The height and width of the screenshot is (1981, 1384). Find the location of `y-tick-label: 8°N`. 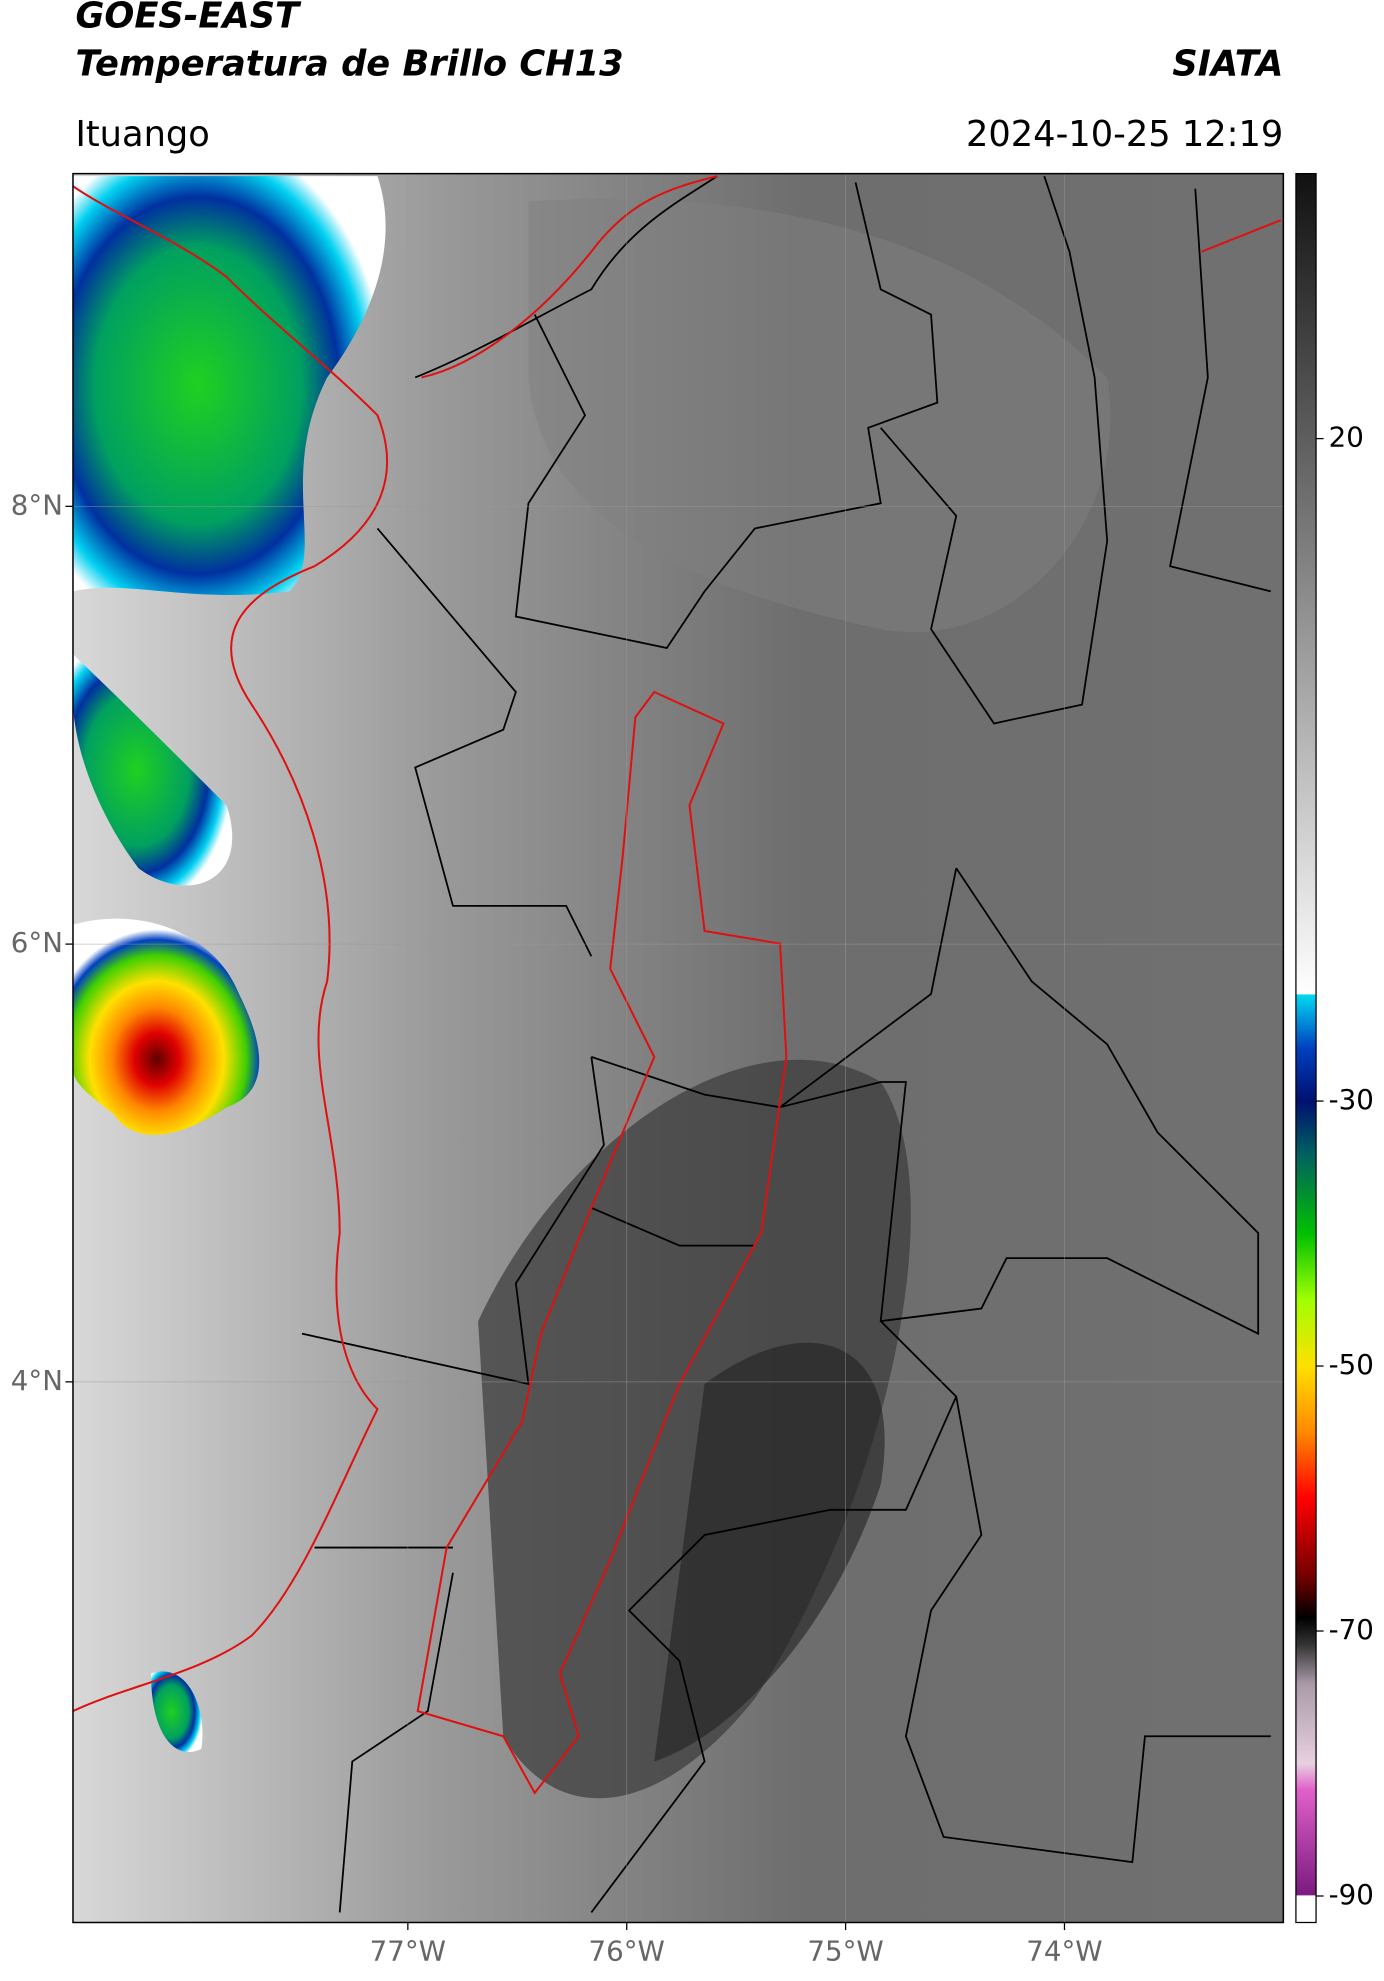

y-tick-label: 8°N is located at coordinates (37, 504).